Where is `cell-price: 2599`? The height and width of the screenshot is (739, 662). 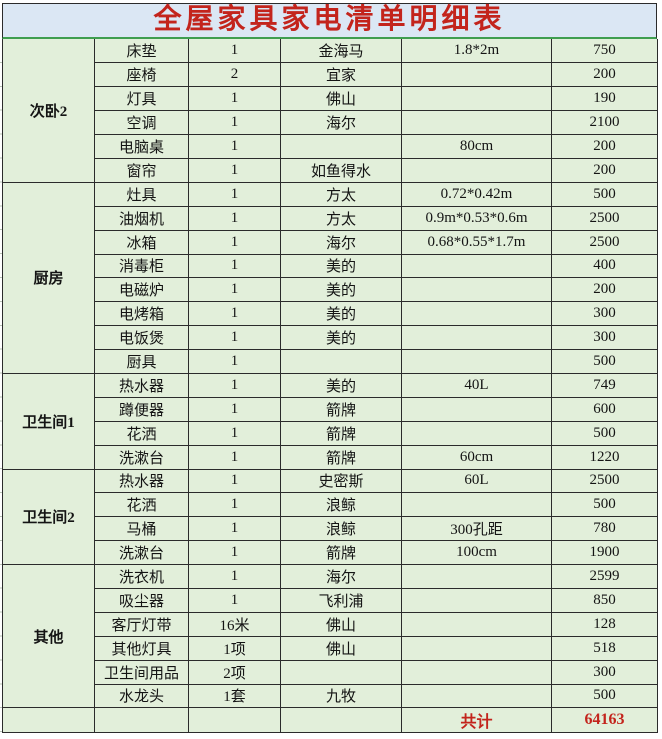
cell-price: 2599 is located at coordinates (604, 576).